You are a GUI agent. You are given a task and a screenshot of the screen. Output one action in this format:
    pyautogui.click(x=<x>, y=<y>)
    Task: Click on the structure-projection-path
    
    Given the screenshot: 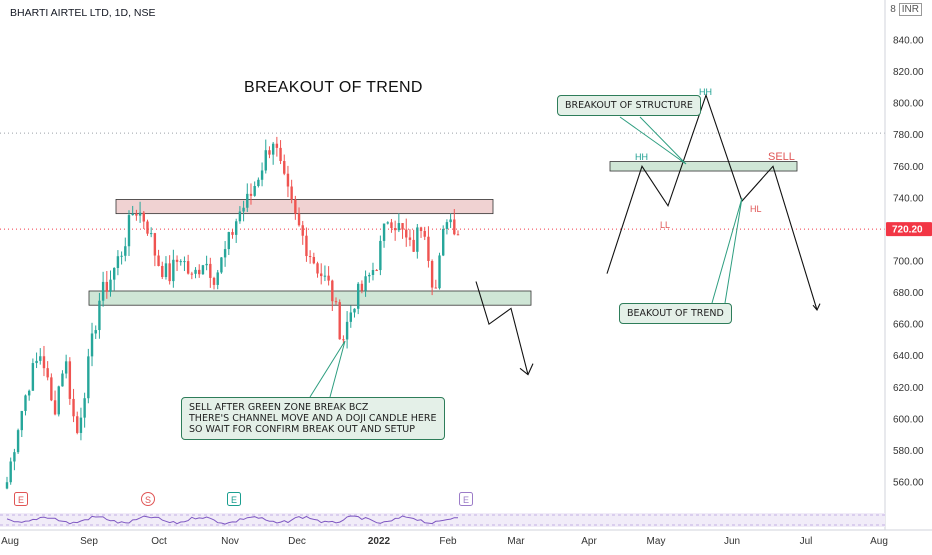 What is the action you would take?
    pyautogui.click(x=712, y=202)
    